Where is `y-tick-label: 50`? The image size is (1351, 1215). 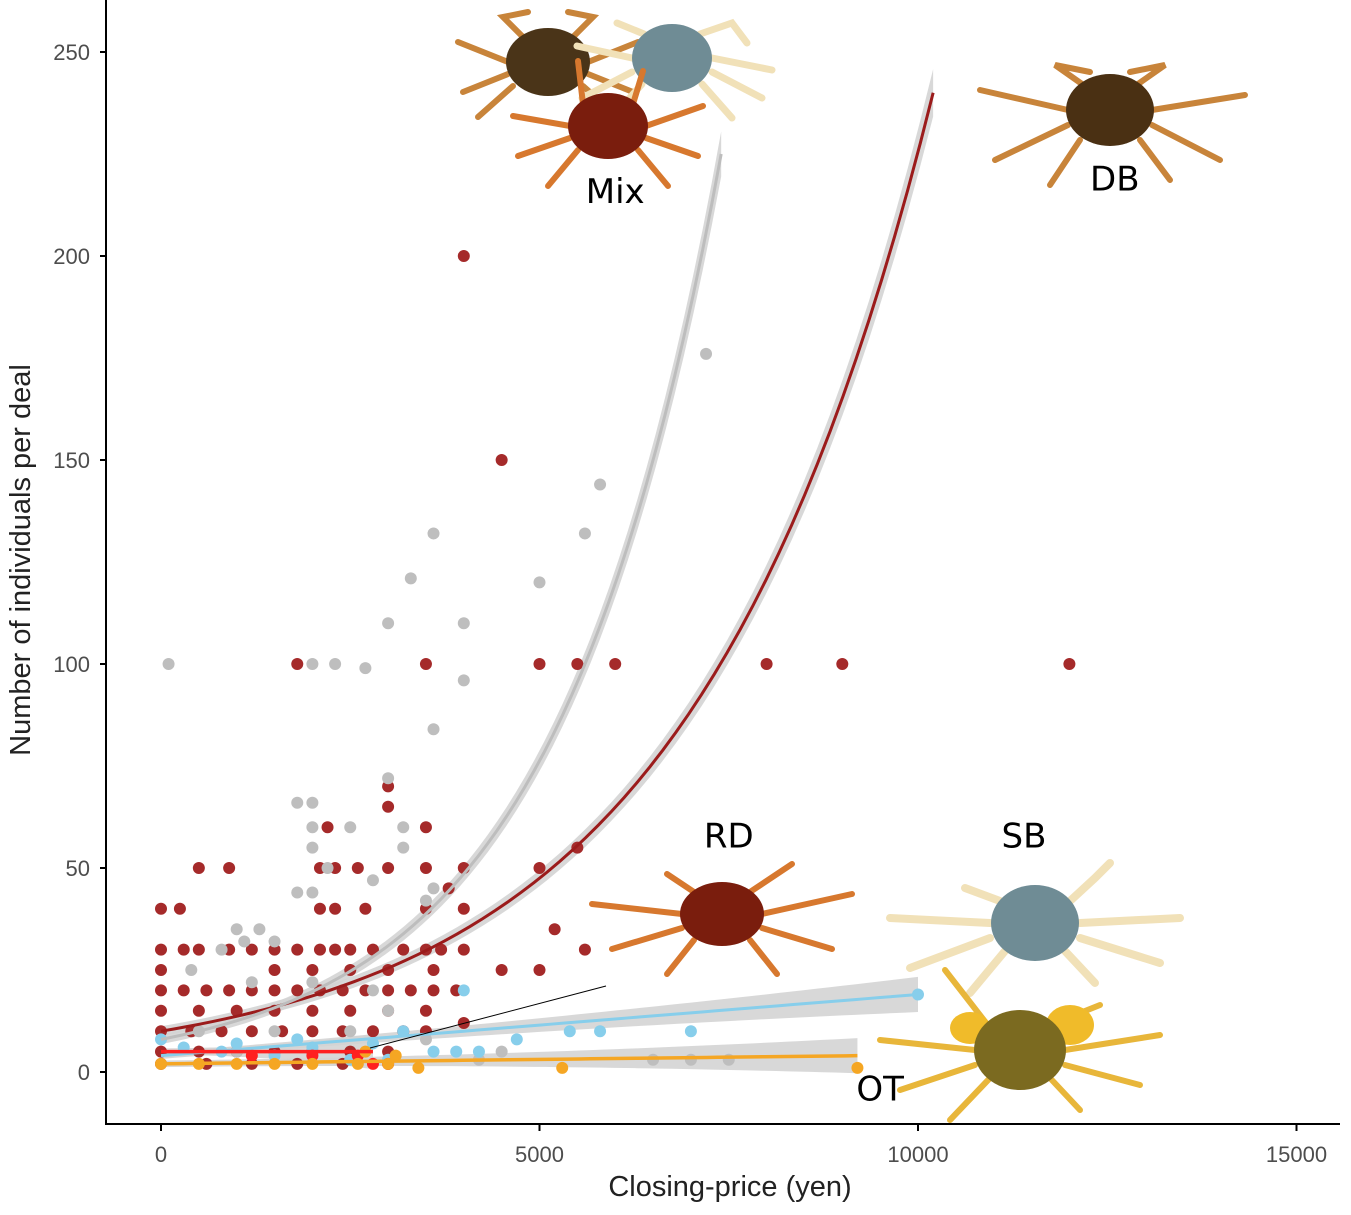 y-tick-label: 50 is located at coordinates (78, 868).